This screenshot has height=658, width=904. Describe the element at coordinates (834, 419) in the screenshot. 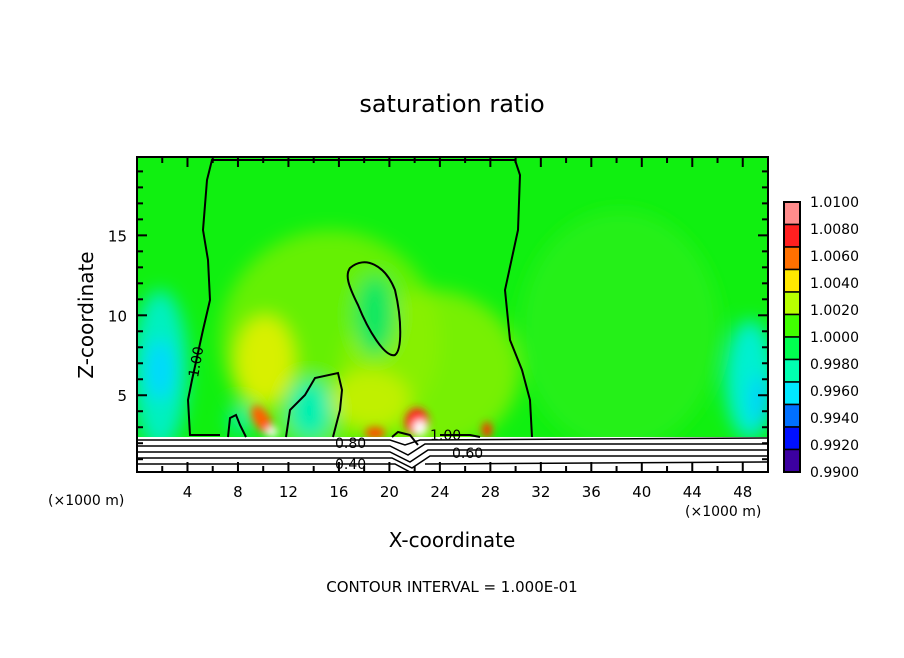

I see `colorbar-label: 0.9940` at that location.